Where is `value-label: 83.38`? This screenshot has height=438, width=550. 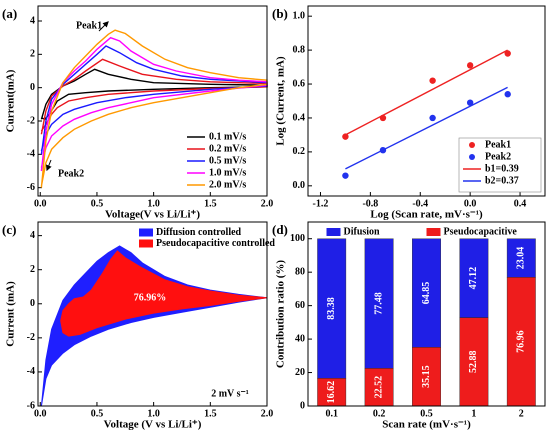 value-label: 83.38 is located at coordinates (331, 308).